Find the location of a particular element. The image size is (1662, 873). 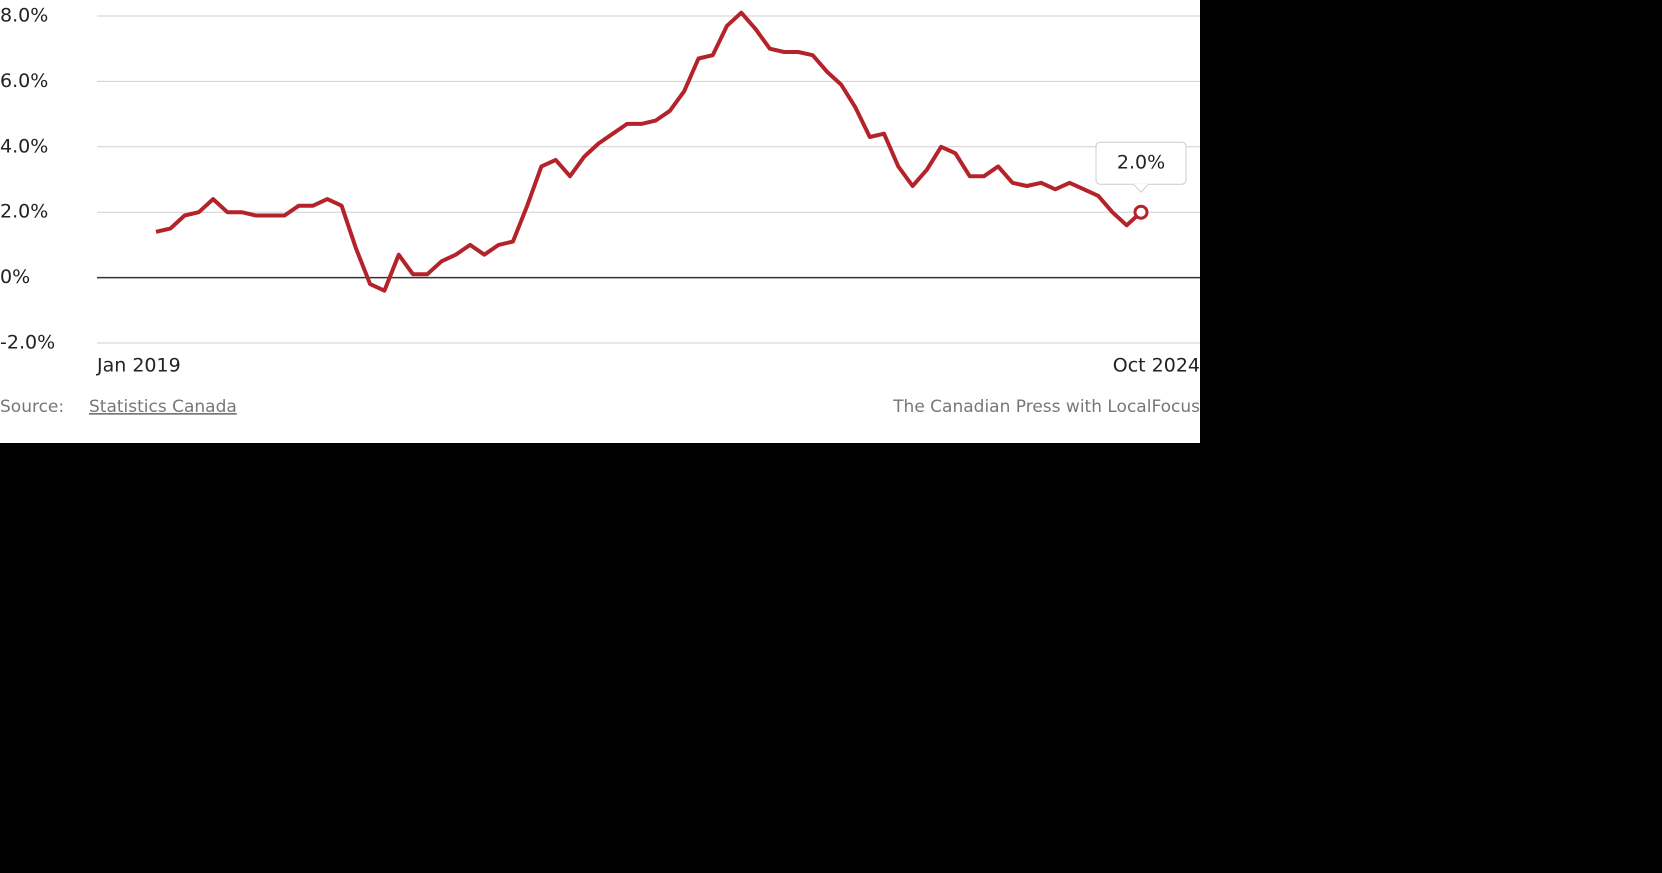

x-tick-label: Oct 2024 is located at coordinates (1156, 366).